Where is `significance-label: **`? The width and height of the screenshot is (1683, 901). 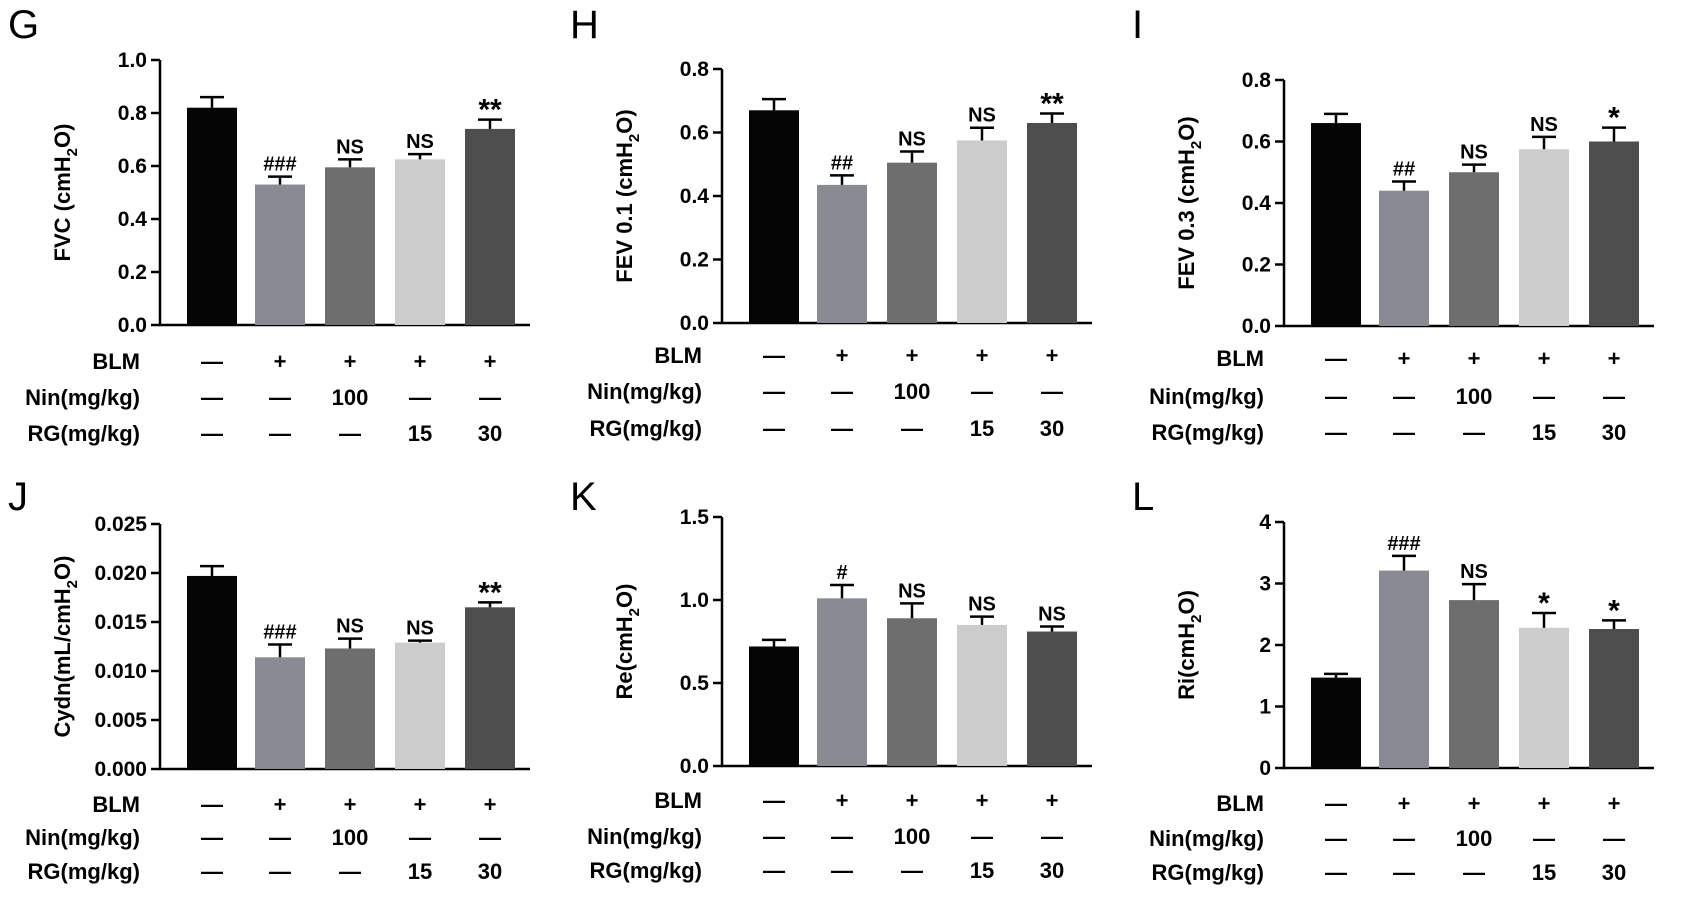 significance-label: ** is located at coordinates (490, 110).